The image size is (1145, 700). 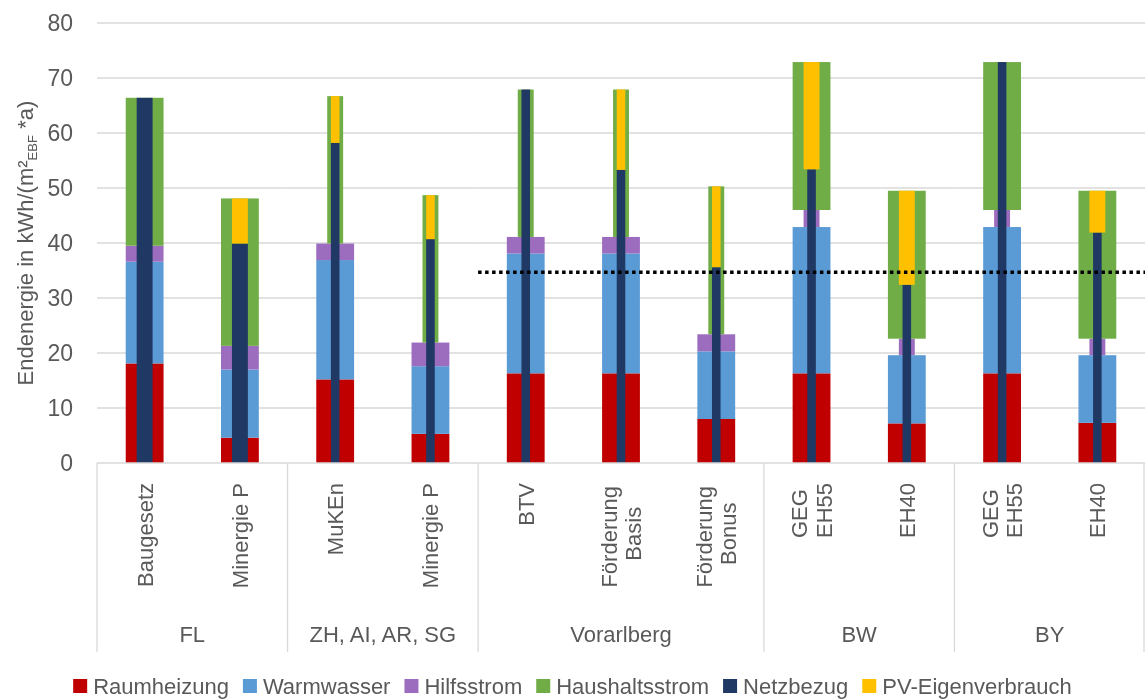 I want to click on y-tick-label: 30, so click(x=60, y=297).